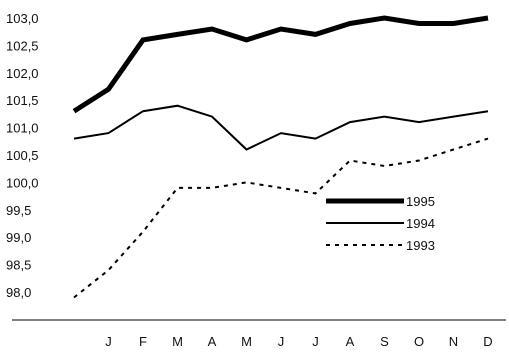 The height and width of the screenshot is (360, 509). Describe the element at coordinates (22, 182) in the screenshot. I see `y-tick-label: 100,0` at that location.